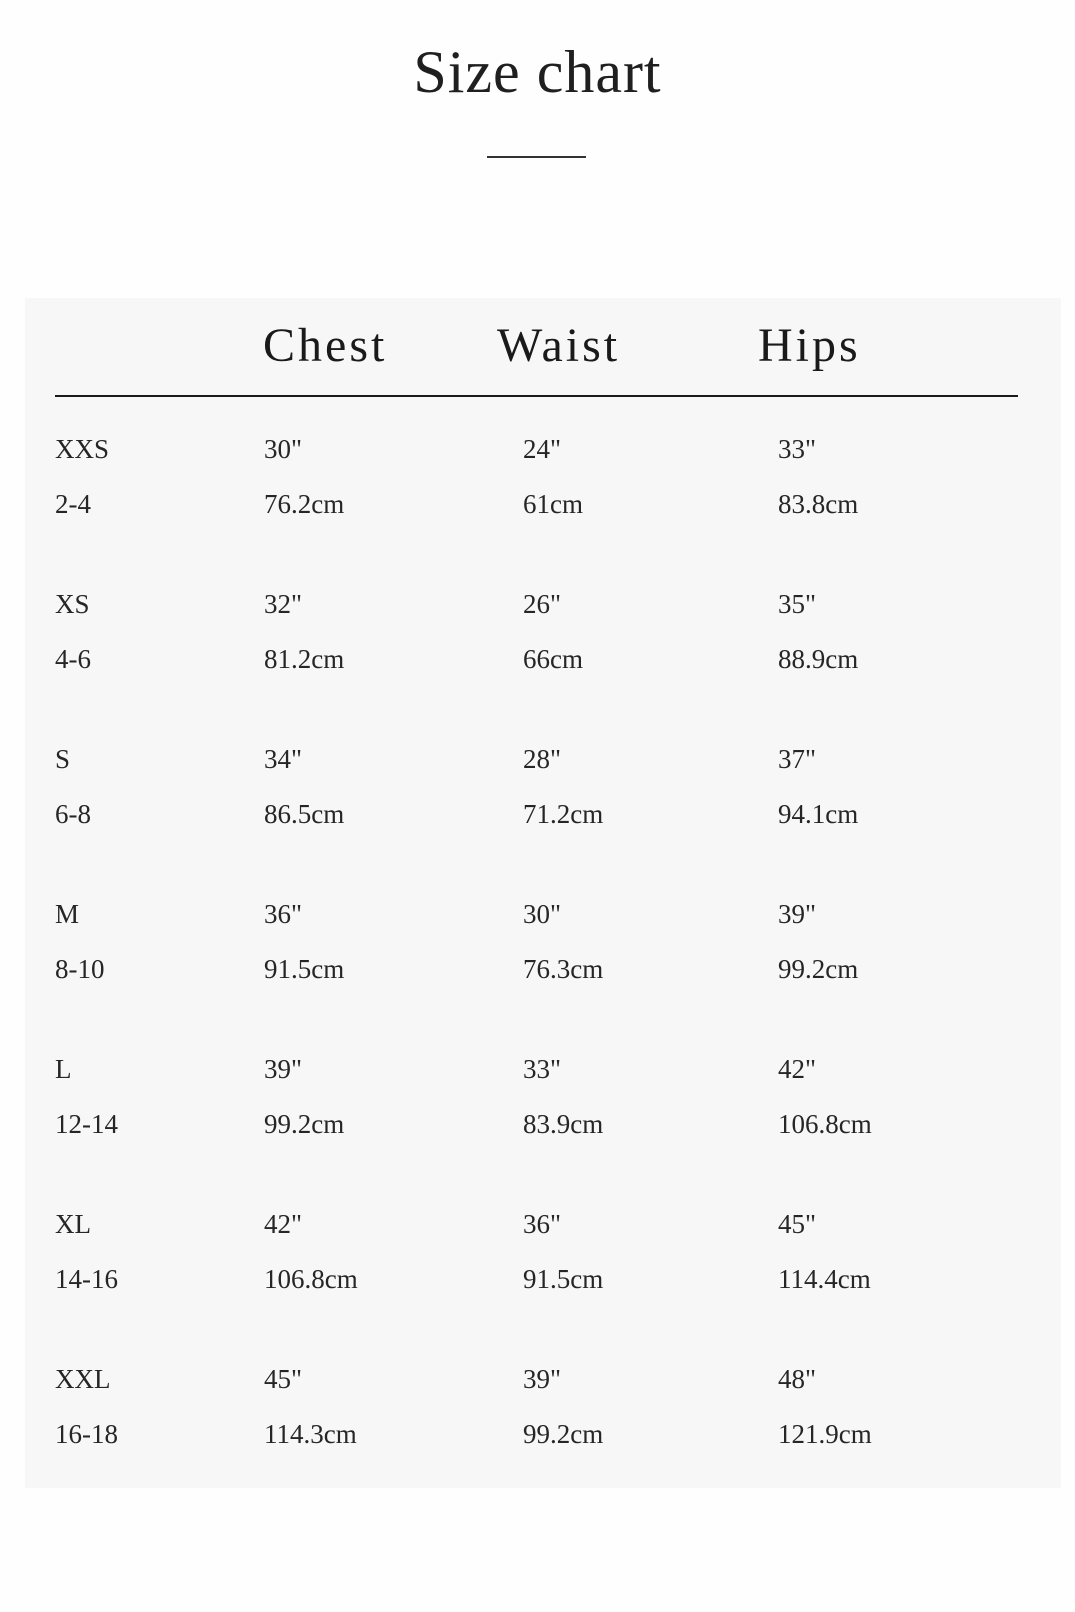 This screenshot has width=1075, height=1612. I want to click on waist-cm: 66cm, so click(553, 659).